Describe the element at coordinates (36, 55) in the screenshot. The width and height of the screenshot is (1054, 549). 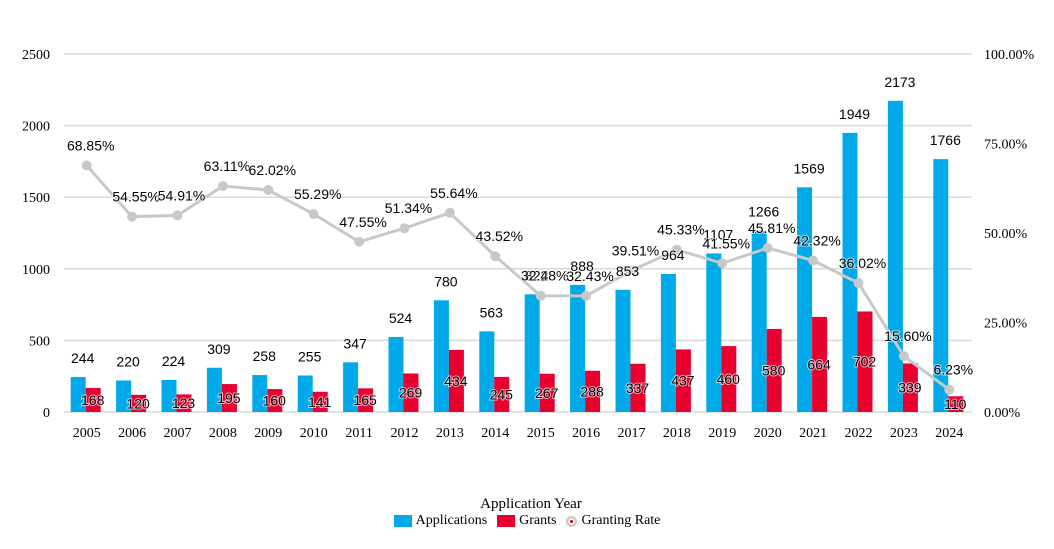
I see `y-tick-label: 2500` at that location.